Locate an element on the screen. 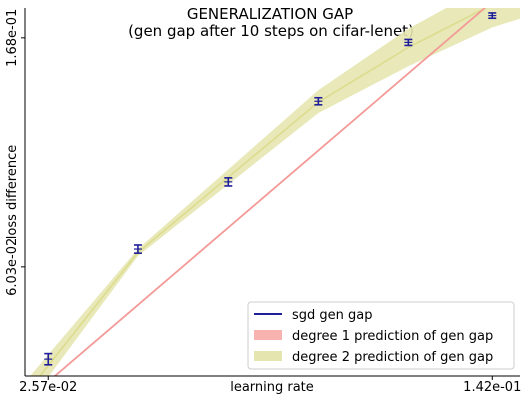 The width and height of the screenshot is (526, 400). x-tick-label: 1.42e-01 is located at coordinates (492, 387).